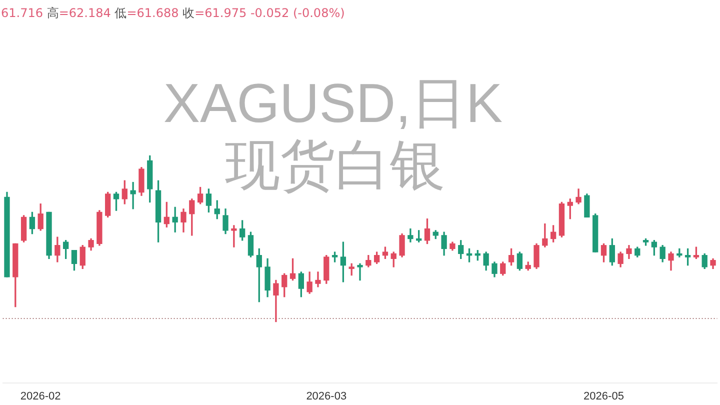  What do you see at coordinates (335, 165) in the screenshot?
I see `chart-subtitle: 现货白银` at bounding box center [335, 165].